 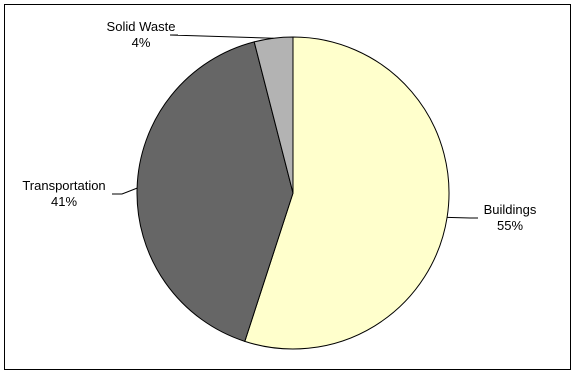 I want to click on leader-line-transportation, so click(x=125, y=191).